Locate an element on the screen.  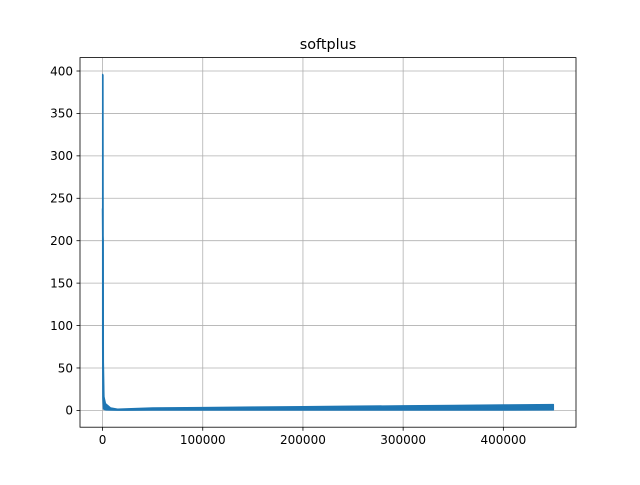
x-tick-label: 200000 is located at coordinates (303, 440).